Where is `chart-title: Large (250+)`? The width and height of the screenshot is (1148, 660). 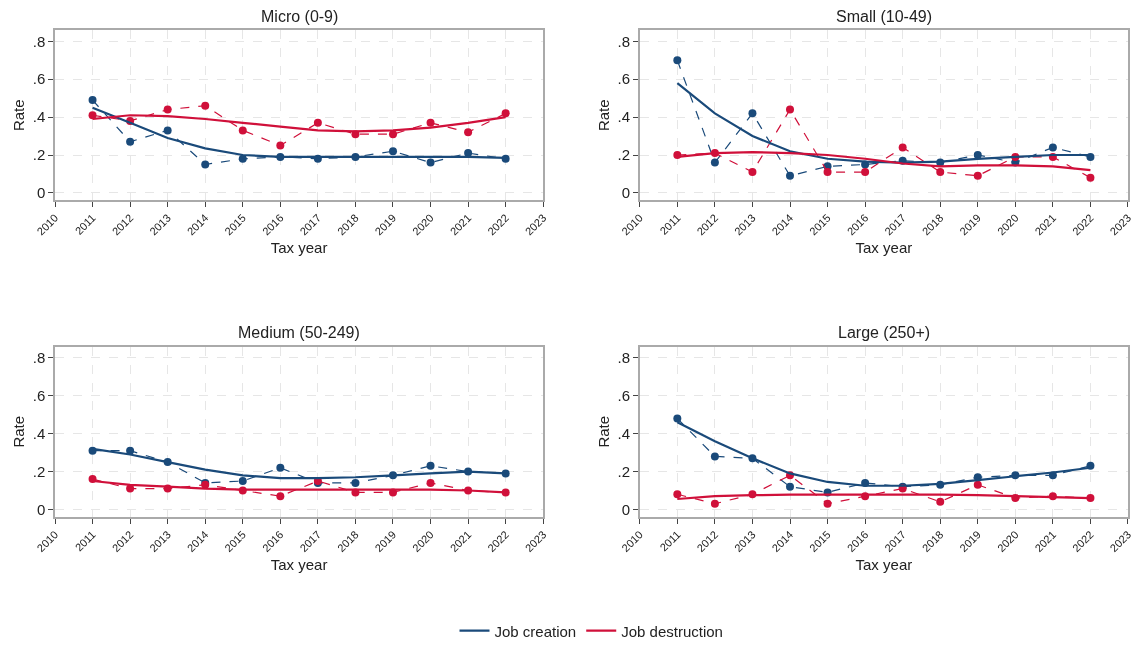 chart-title: Large (250+) is located at coordinates (884, 332).